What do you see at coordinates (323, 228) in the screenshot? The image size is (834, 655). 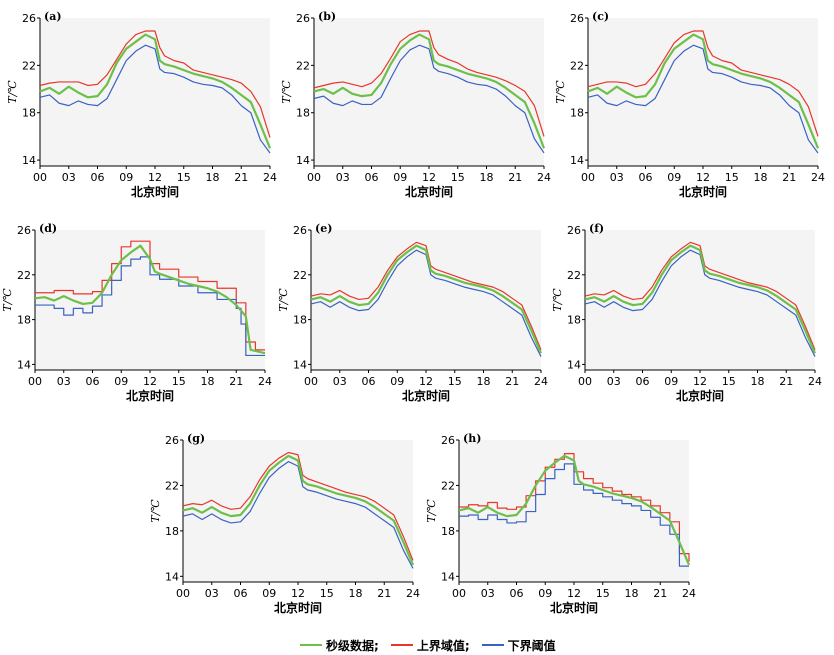 I see `panel-label: (e)` at bounding box center [323, 228].